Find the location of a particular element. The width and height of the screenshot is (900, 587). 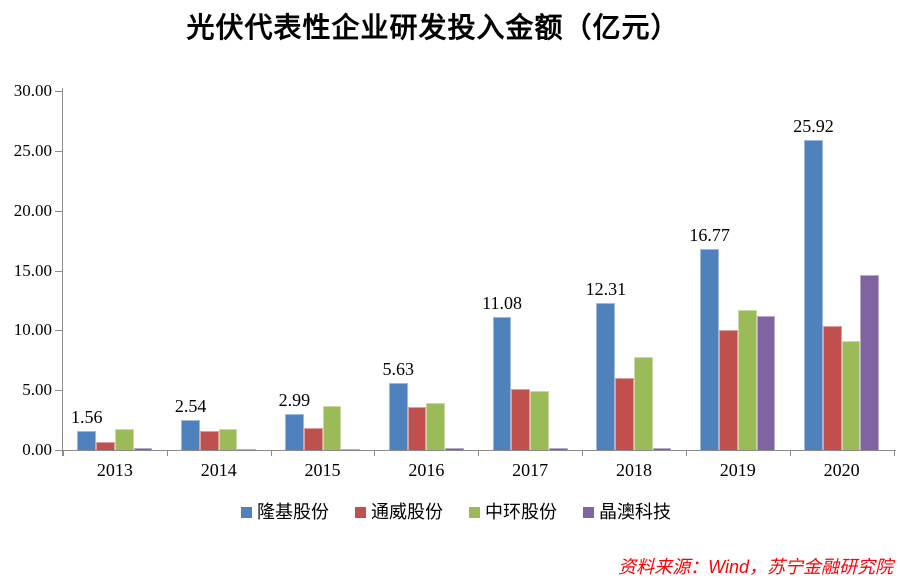

bar-value-label: 11.08 is located at coordinates (502, 303).